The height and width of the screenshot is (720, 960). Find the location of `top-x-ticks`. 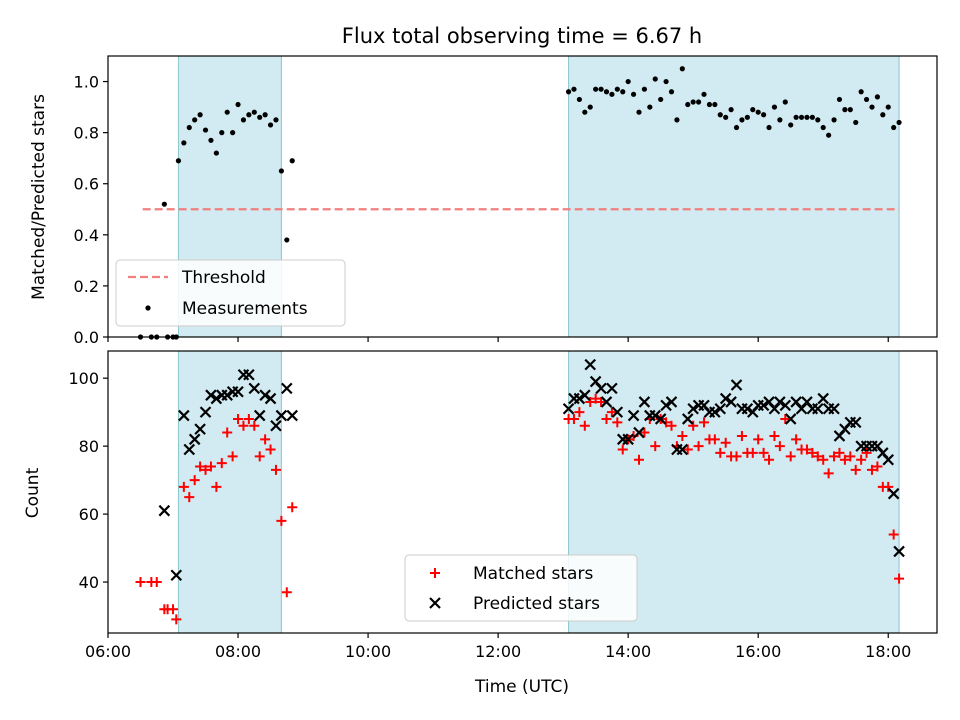

top-x-ticks is located at coordinates (498, 339).